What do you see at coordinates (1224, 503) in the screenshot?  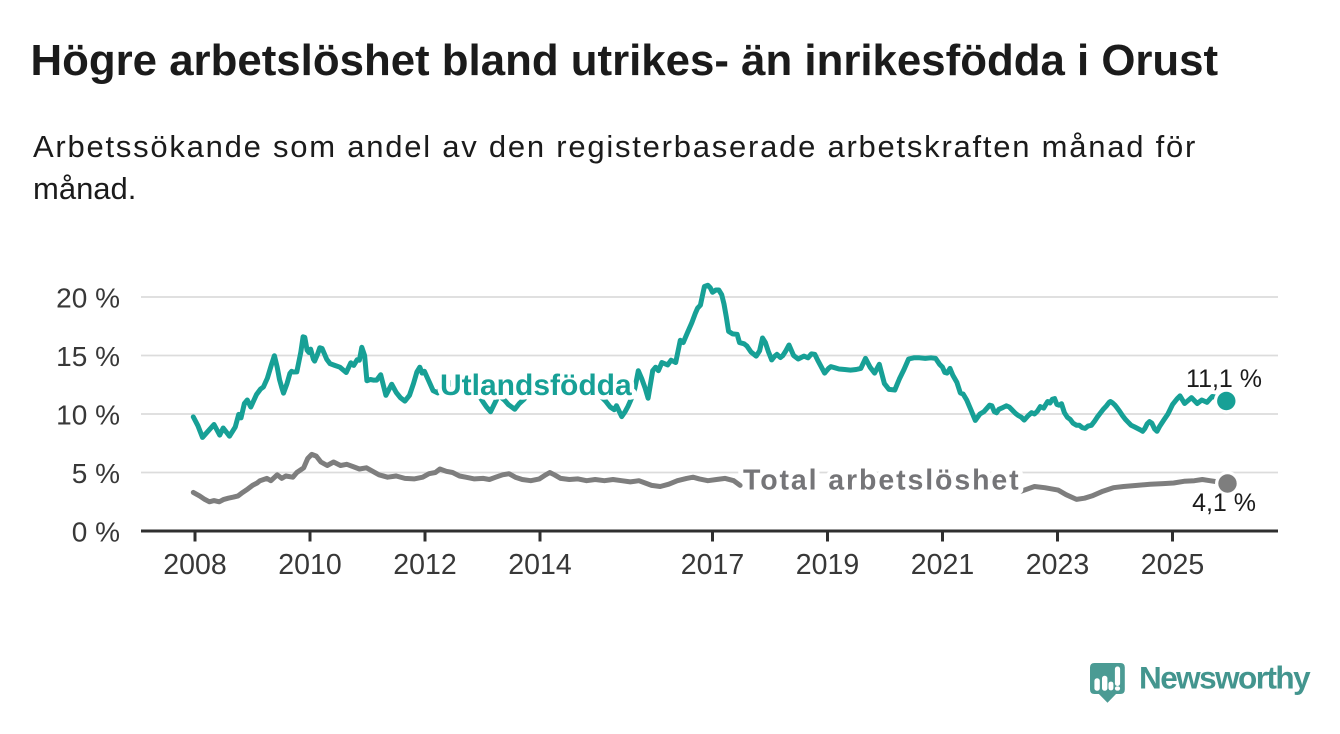 I see `svg-text: 4,1 %` at bounding box center [1224, 503].